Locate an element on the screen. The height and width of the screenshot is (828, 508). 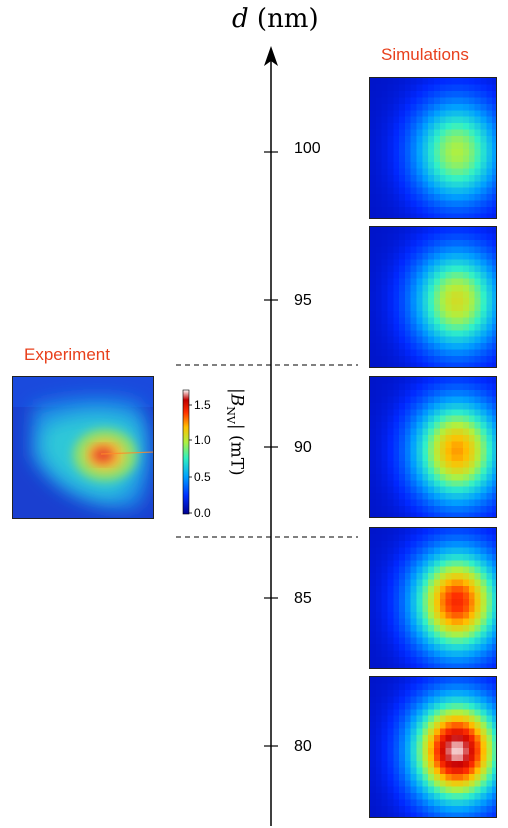
simulation-map-d95 is located at coordinates (433, 297).